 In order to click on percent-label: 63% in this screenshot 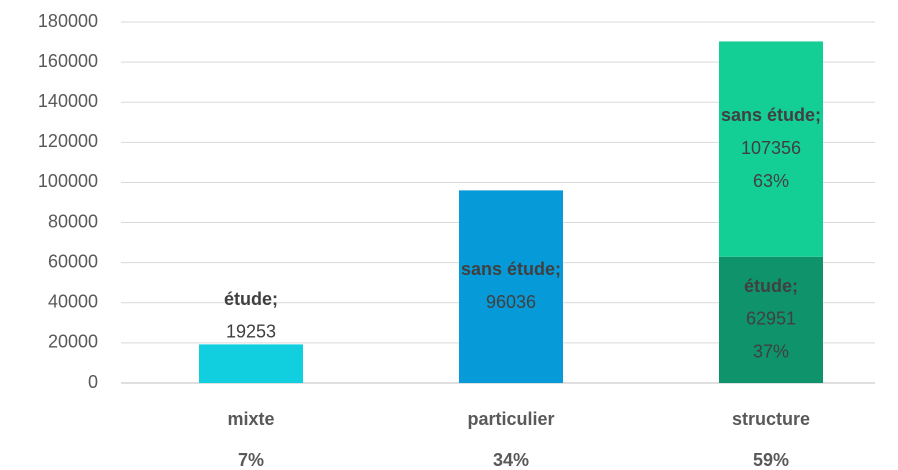, I will do `click(771, 181)`.